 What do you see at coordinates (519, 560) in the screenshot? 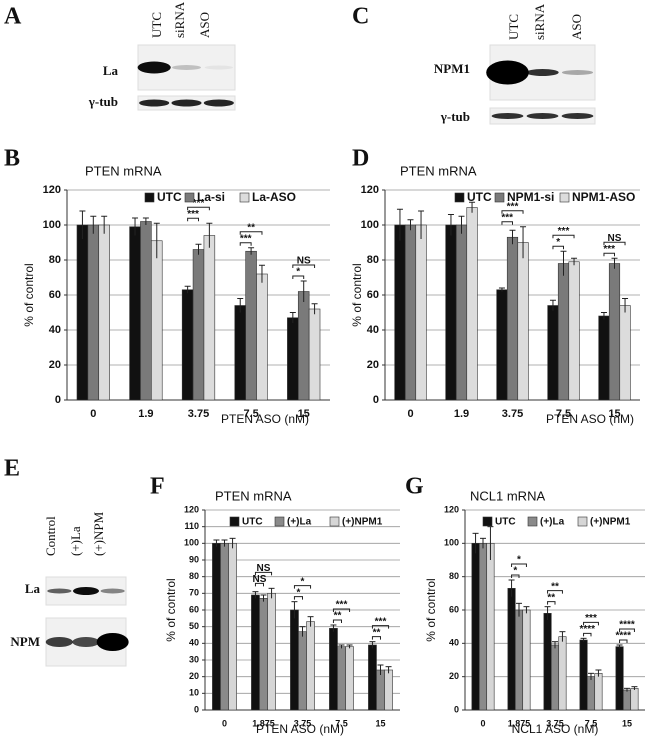
I see `significance-label: *` at bounding box center [519, 560].